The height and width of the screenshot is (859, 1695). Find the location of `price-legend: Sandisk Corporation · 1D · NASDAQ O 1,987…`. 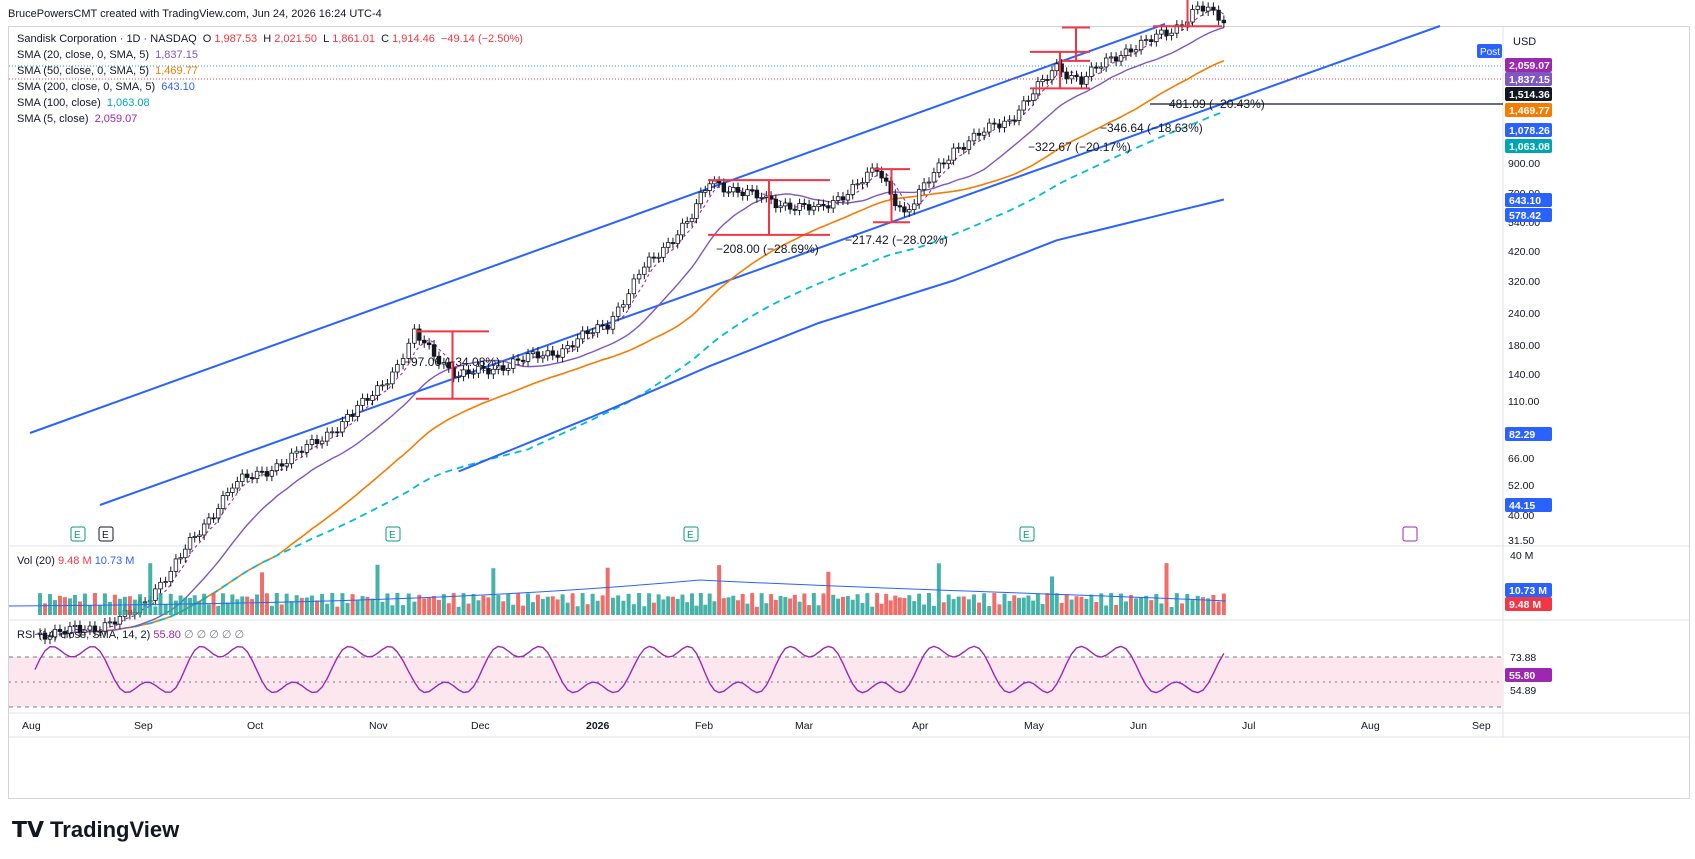

price-legend: Sandisk Corporation · 1D · NASDAQ O 1,987… is located at coordinates (271, 79).